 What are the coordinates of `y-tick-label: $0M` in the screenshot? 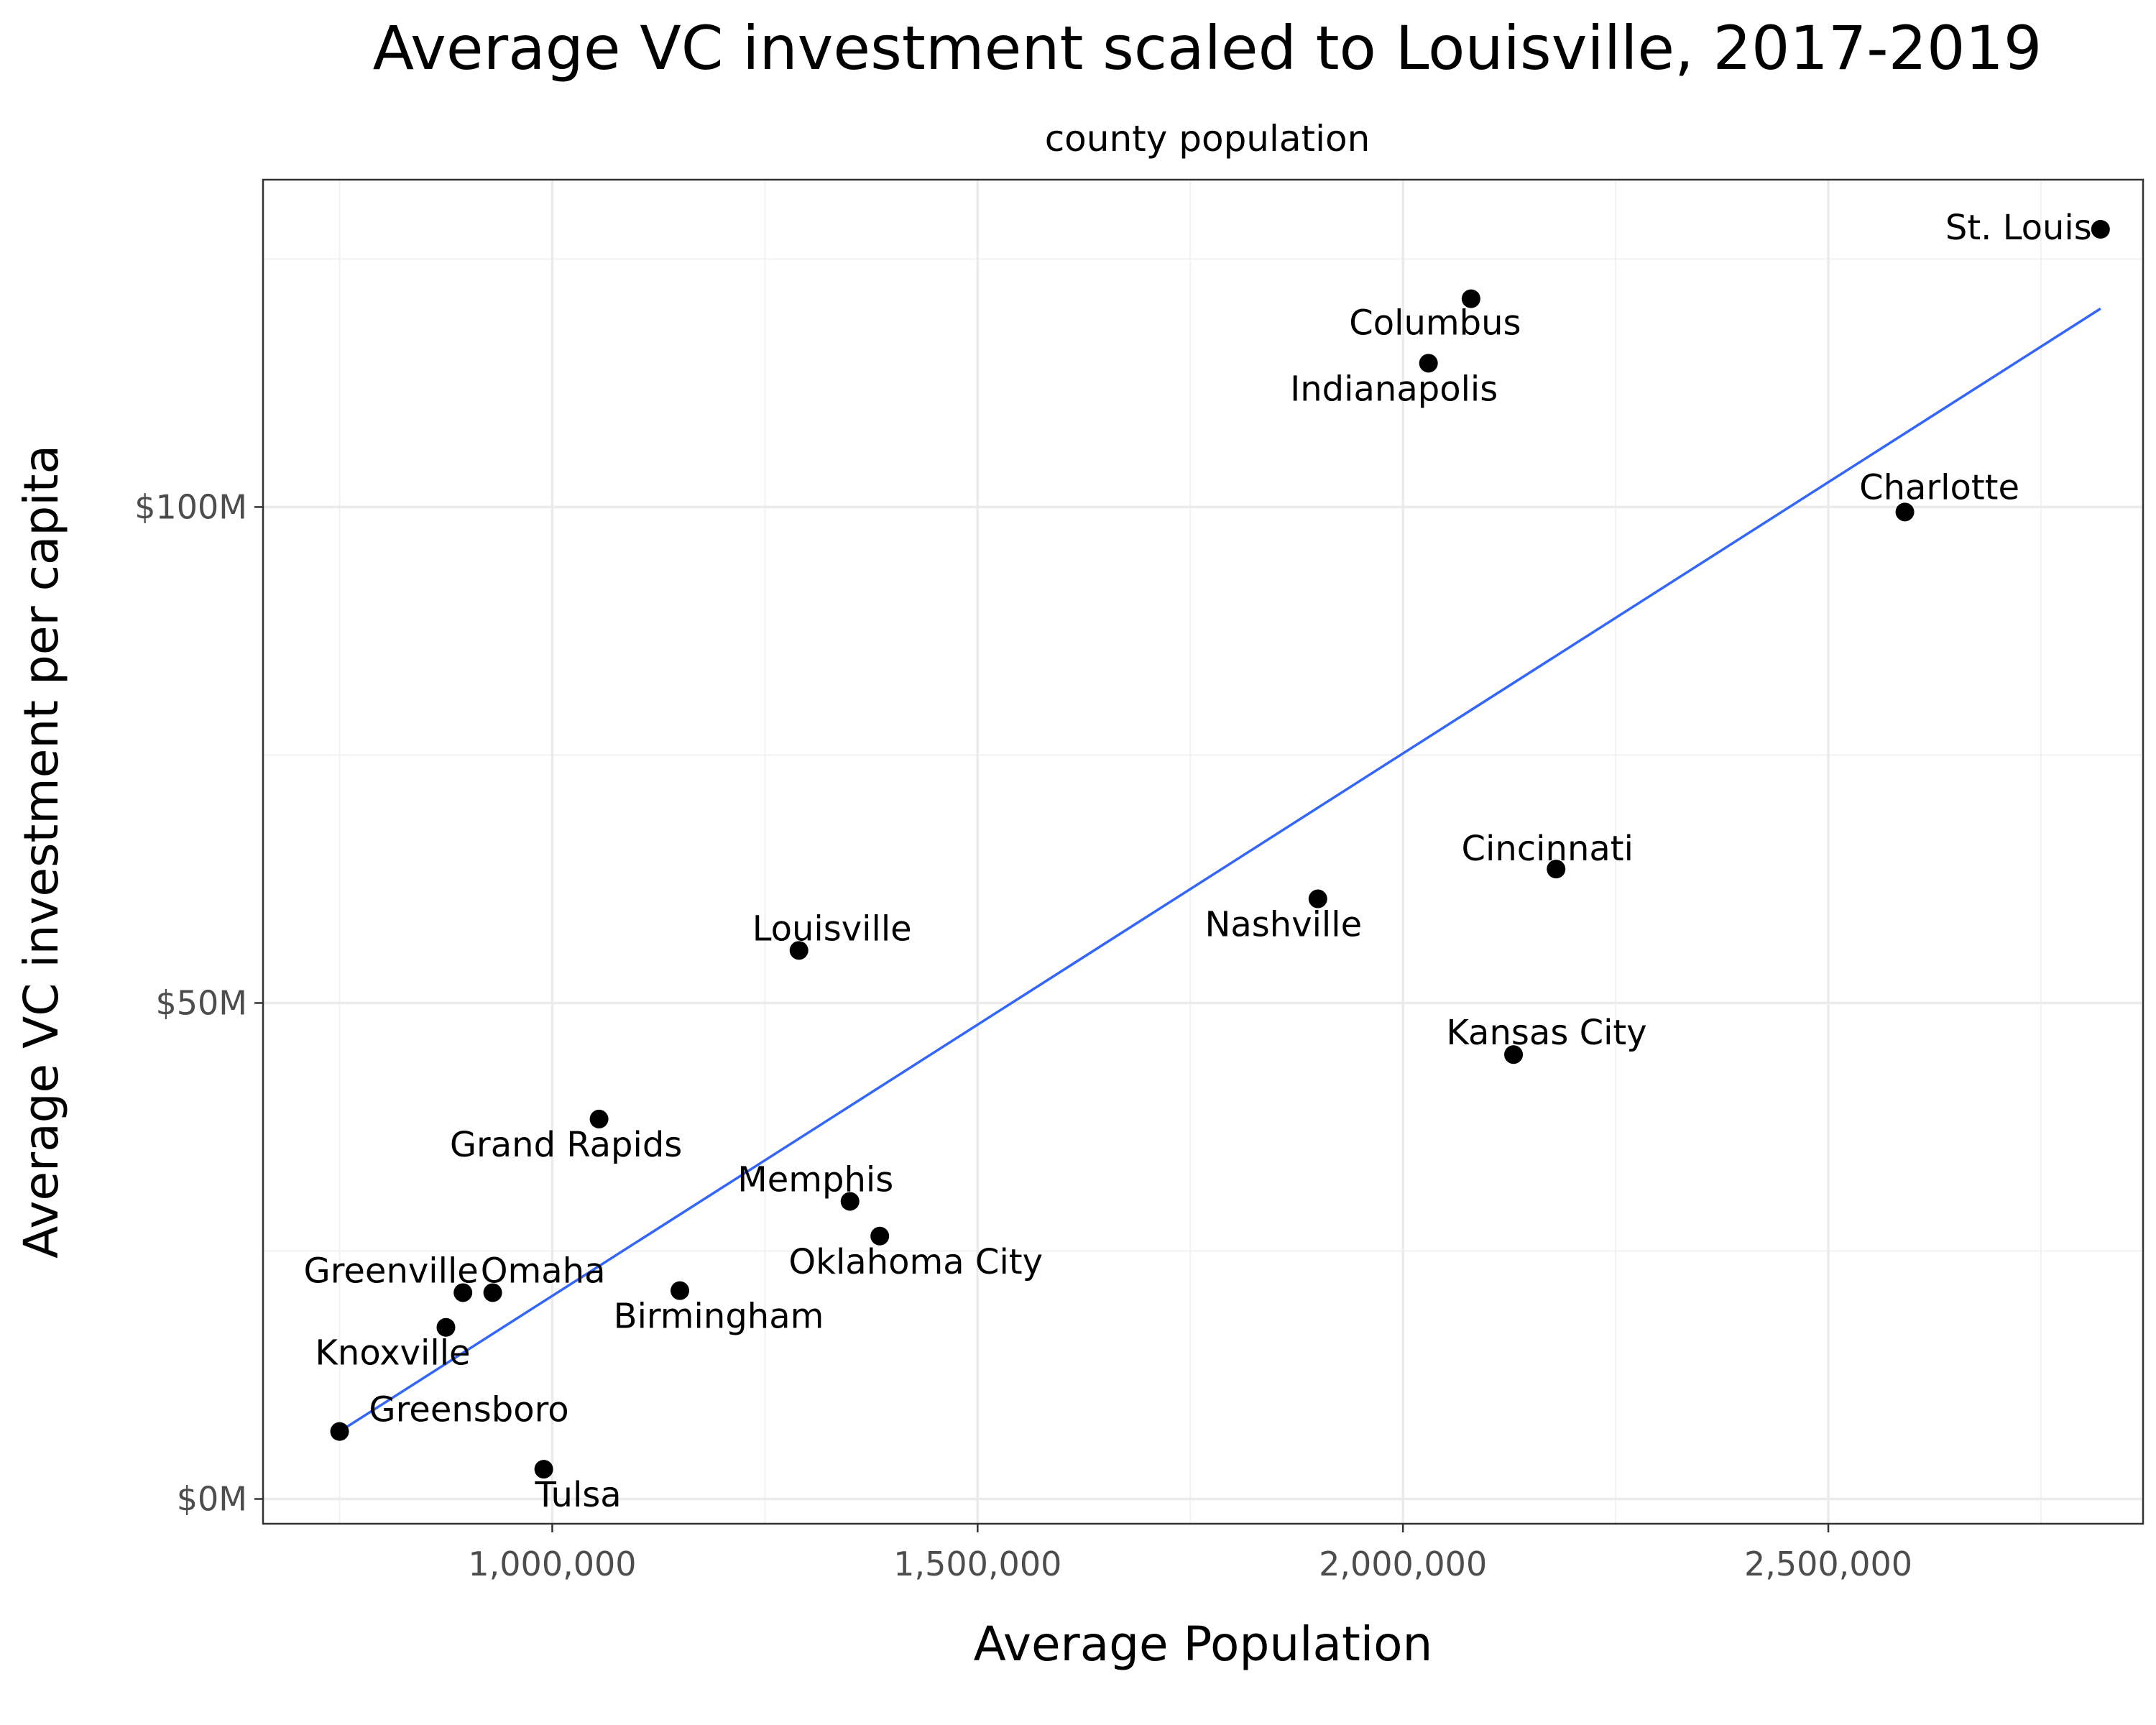 It's located at (212, 1498).